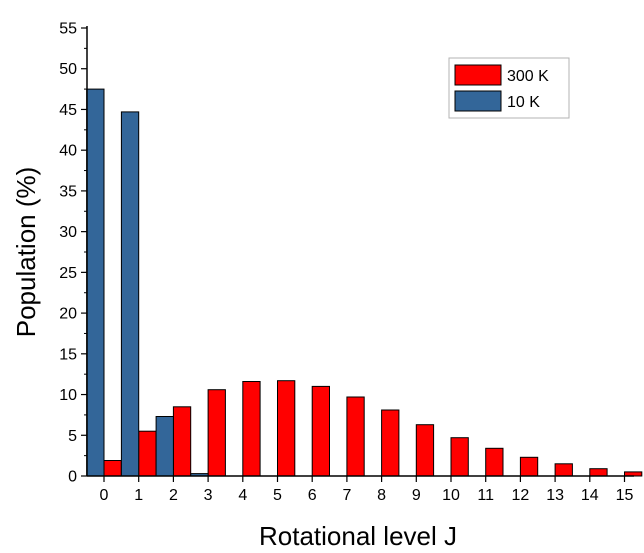  What do you see at coordinates (321, 431) in the screenshot?
I see `bar-300k-j6` at bounding box center [321, 431].